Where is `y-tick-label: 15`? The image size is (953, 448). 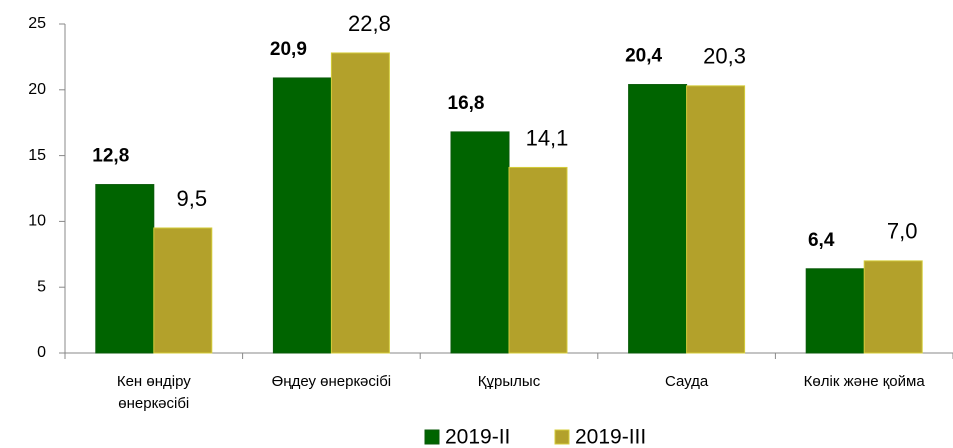 y-tick-label: 15 is located at coordinates (37, 155).